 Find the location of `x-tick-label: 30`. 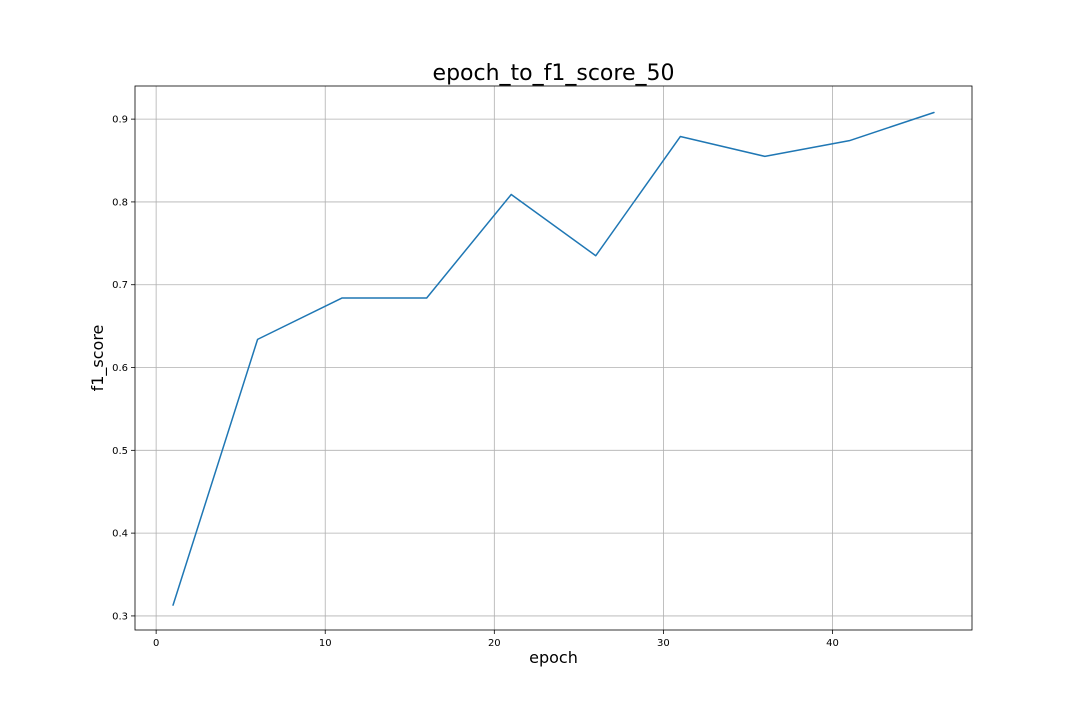

x-tick-label: 30 is located at coordinates (663, 643).